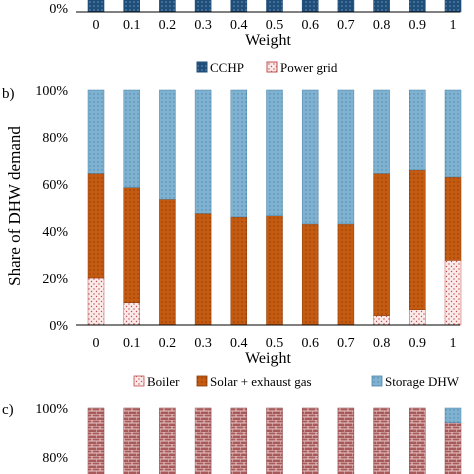  What do you see at coordinates (96, 343) in the screenshot?
I see `x-tick-0: 0` at bounding box center [96, 343].